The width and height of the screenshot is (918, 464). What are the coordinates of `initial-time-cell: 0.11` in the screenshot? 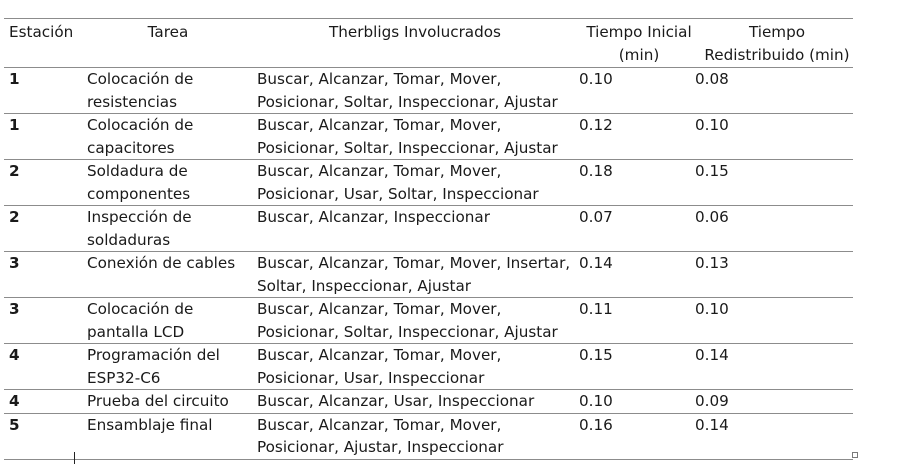 It's located at (596, 309).